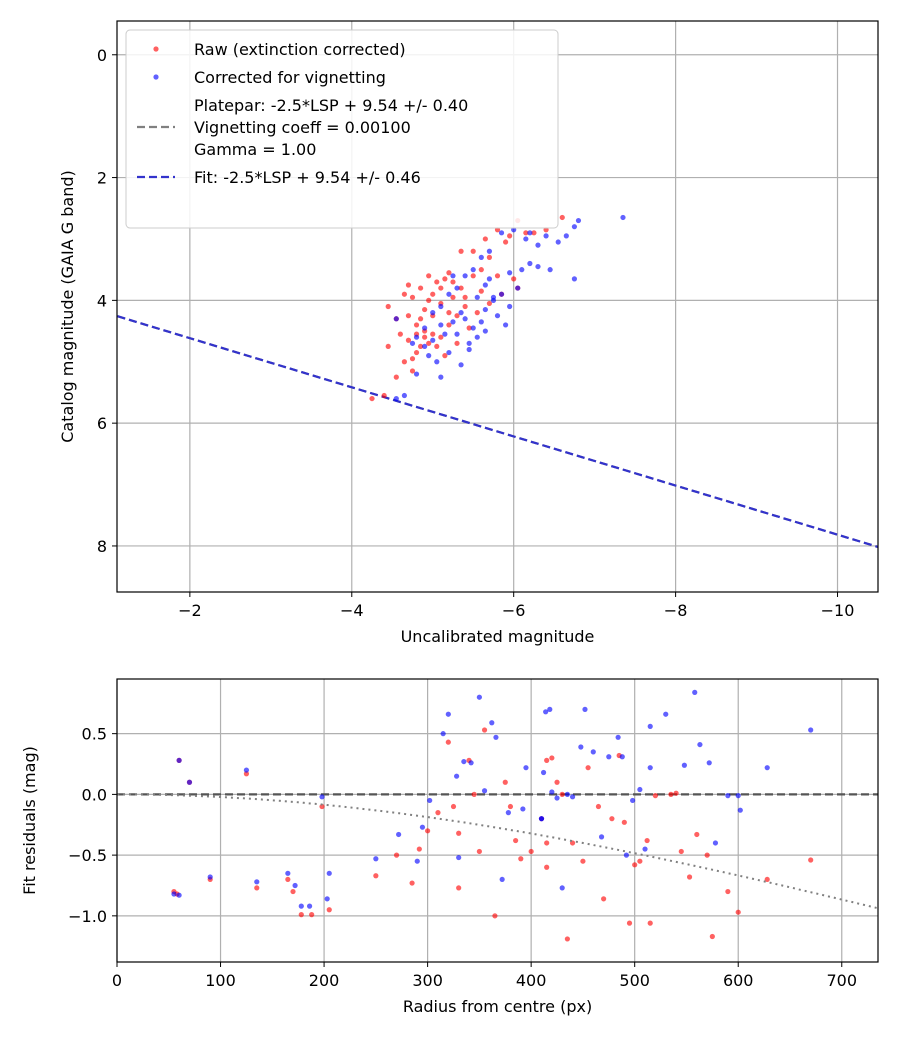 This screenshot has height=1050, width=900. What do you see at coordinates (87, 855) in the screenshot?
I see `y-tick-label: −0.5` at bounding box center [87, 855].